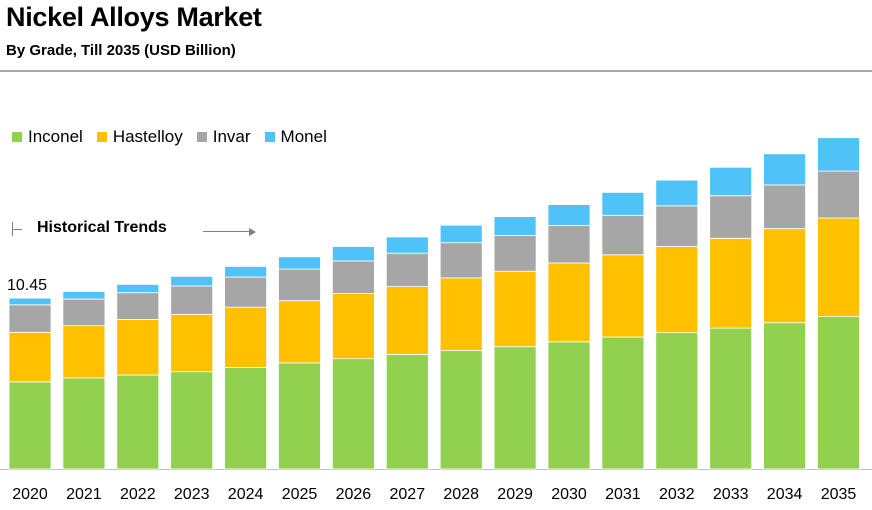 This screenshot has width=872, height=510. Describe the element at coordinates (731, 217) in the screenshot. I see `bar-invar-2033` at that location.